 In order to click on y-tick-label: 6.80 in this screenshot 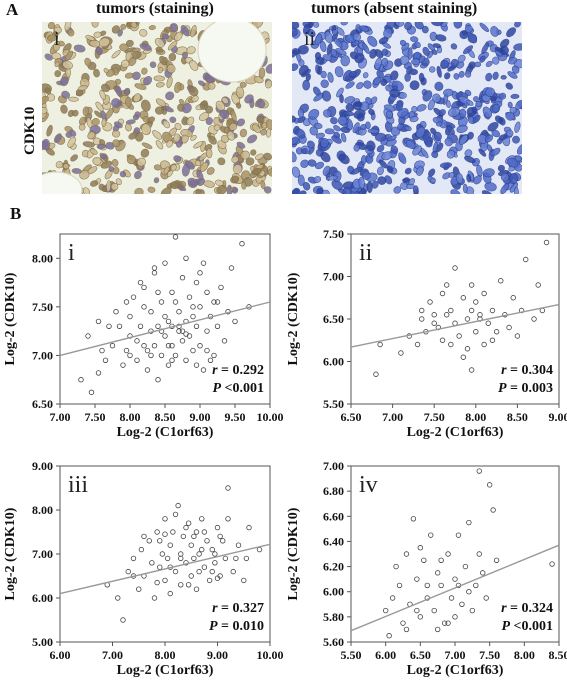, I will do `click(333, 491)`.